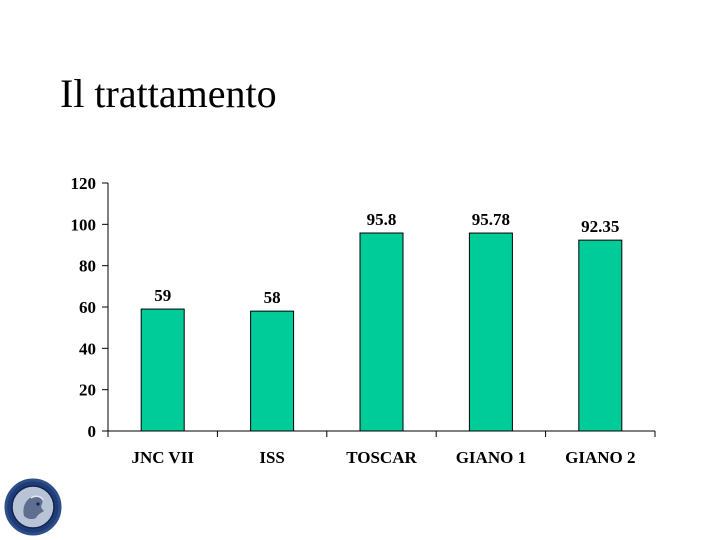  Describe the element at coordinates (491, 457) in the screenshot. I see `x-tick-label: GIANO 1` at that location.